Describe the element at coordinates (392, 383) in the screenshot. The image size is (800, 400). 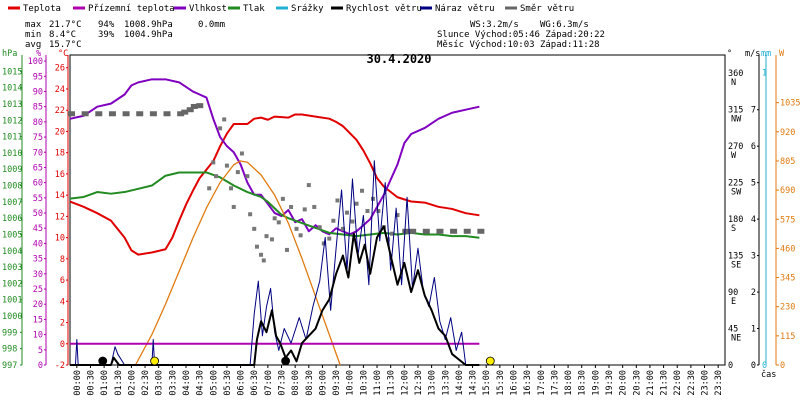
I see `x-tick-label: 11:30` at that location.